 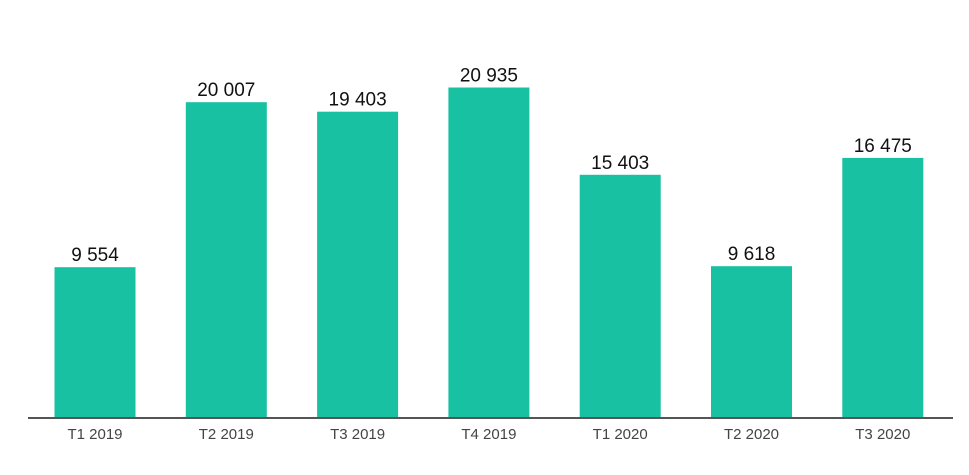 I want to click on bar-value-label: 16 475, so click(x=883, y=146).